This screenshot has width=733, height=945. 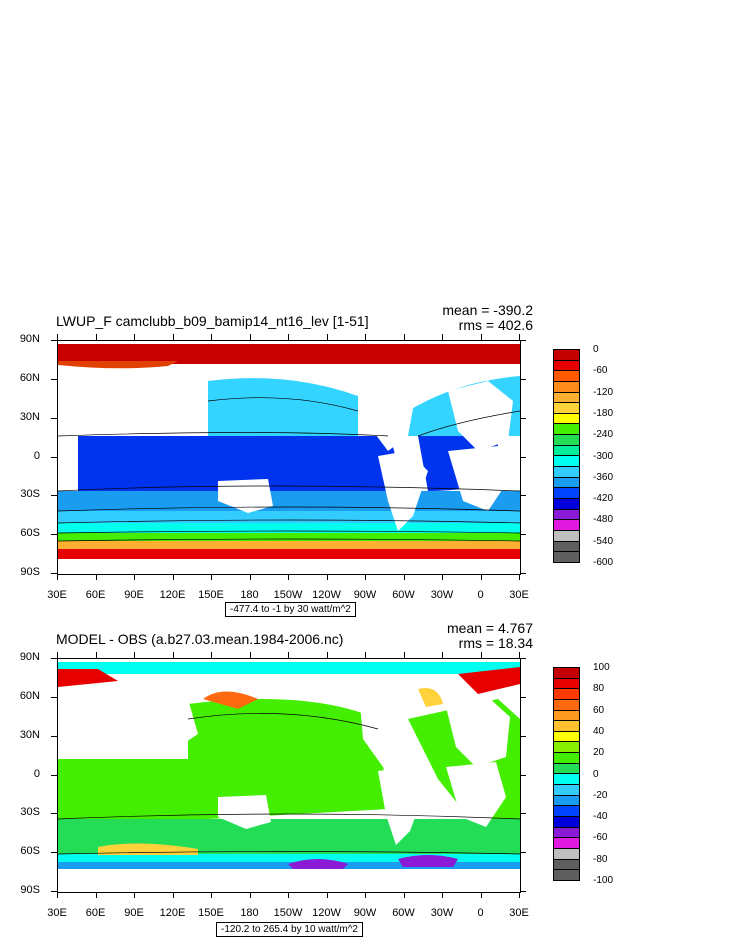 What do you see at coordinates (596, 349) in the screenshot?
I see `colorbar-label: 0` at bounding box center [596, 349].